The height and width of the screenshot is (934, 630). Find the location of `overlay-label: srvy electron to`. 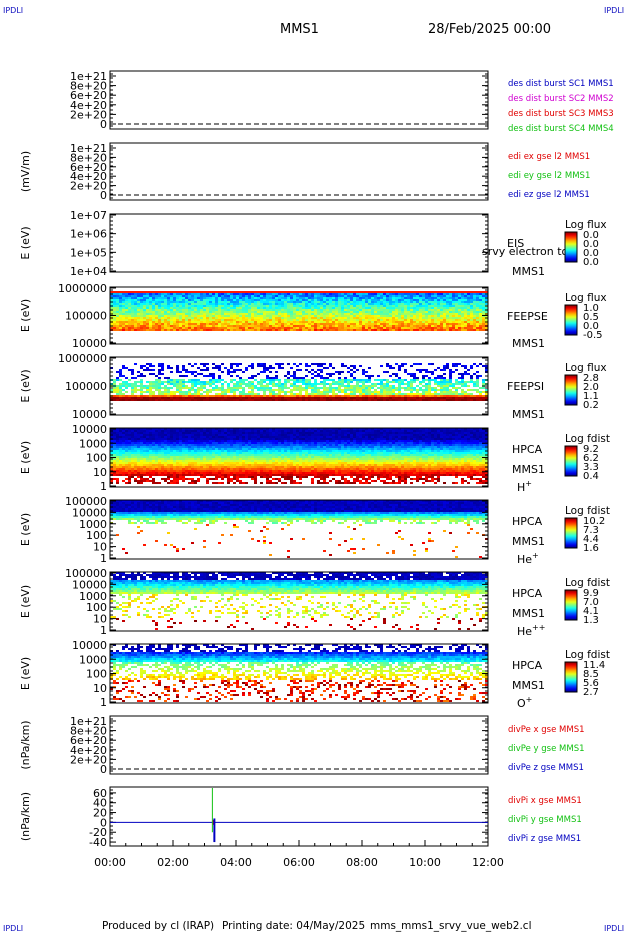

overlay-label: srvy electron to is located at coordinates (525, 251).